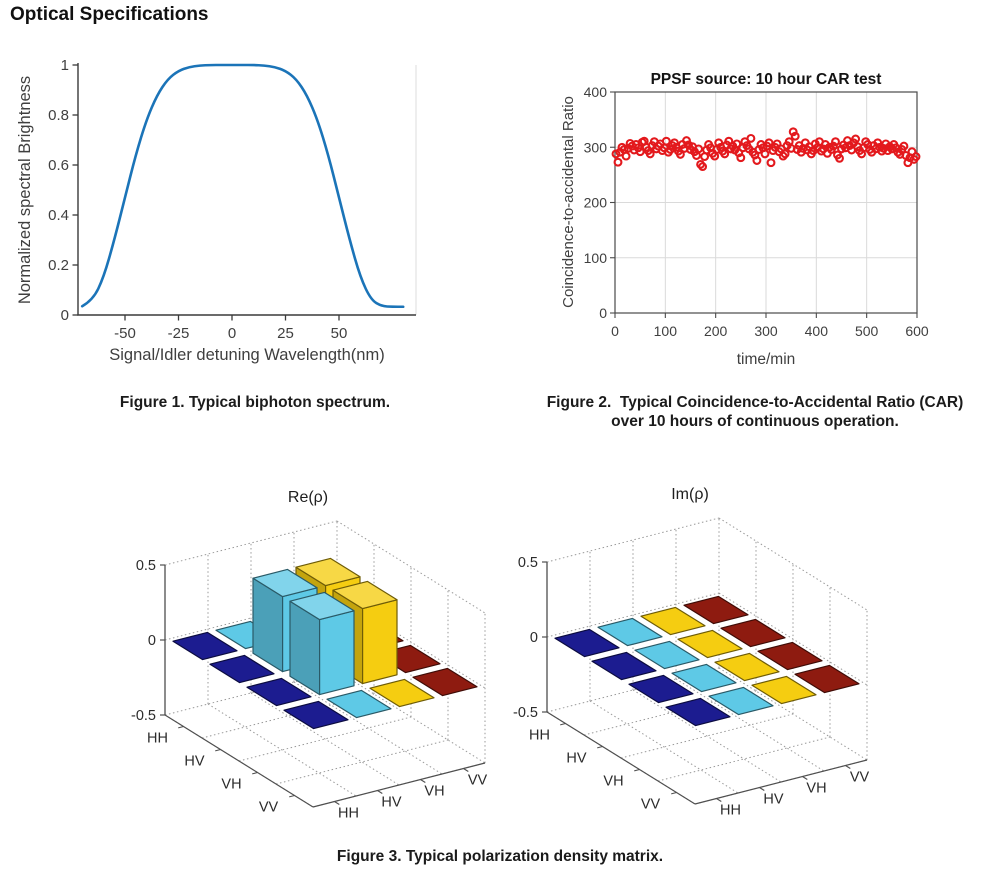 The width and height of the screenshot is (1000, 881). Describe the element at coordinates (58, 215) in the screenshot. I see `y-tick-label: 0.4` at that location.